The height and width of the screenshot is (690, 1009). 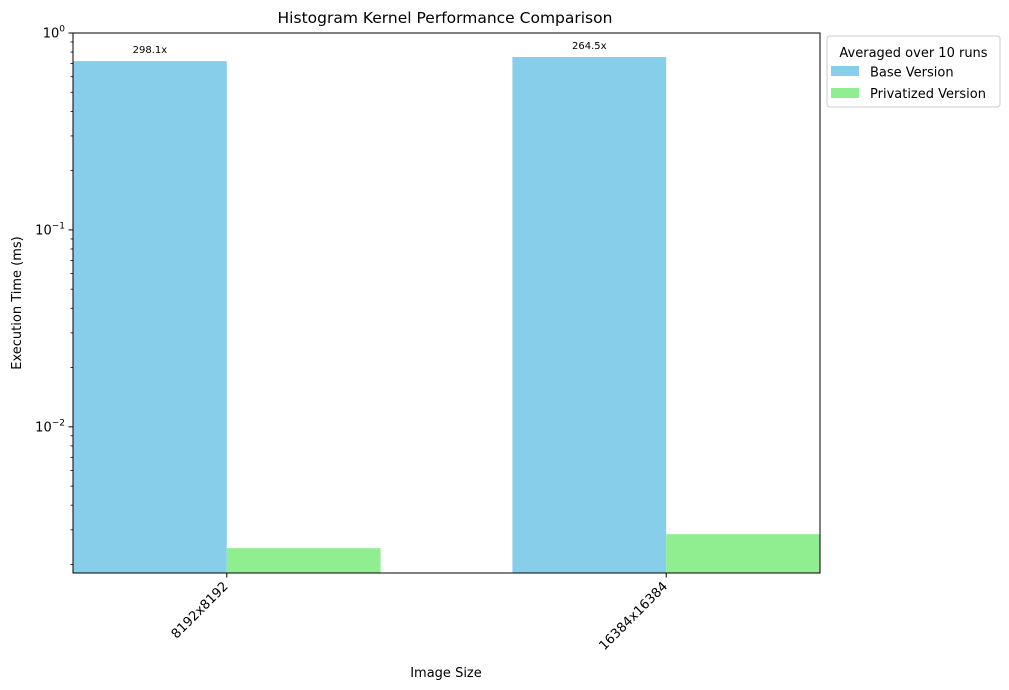 What do you see at coordinates (845, 93) in the screenshot?
I see `legend-swatch-privatized` at bounding box center [845, 93].